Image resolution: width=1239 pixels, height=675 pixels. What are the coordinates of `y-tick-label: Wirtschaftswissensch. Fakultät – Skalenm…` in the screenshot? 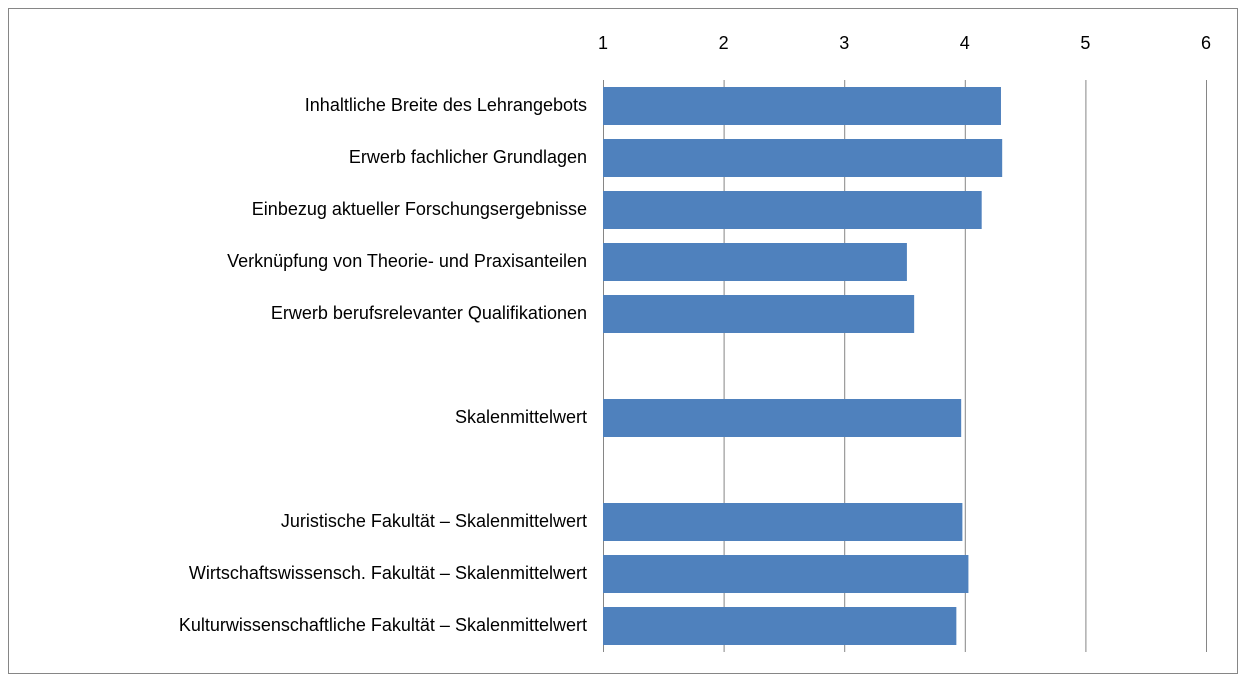 It's located at (388, 573).